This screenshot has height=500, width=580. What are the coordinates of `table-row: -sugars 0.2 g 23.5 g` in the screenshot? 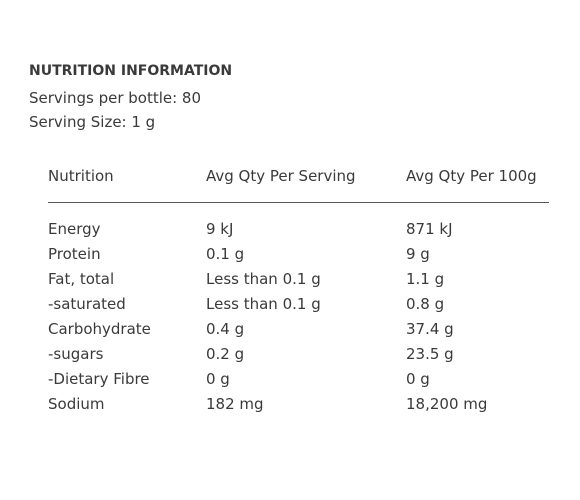 It's located at (298, 354).